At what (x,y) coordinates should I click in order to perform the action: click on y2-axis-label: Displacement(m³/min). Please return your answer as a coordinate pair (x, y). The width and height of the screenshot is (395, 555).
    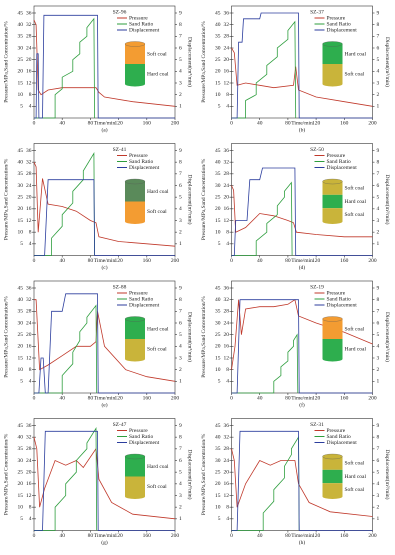
    Looking at the image, I should click on (190, 62).